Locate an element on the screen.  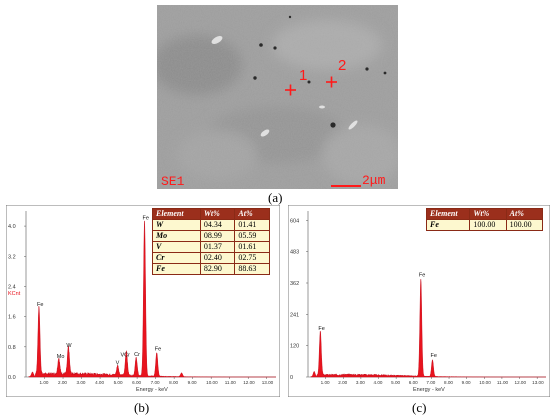
cell-at: 100.00 is located at coordinates (524, 225).